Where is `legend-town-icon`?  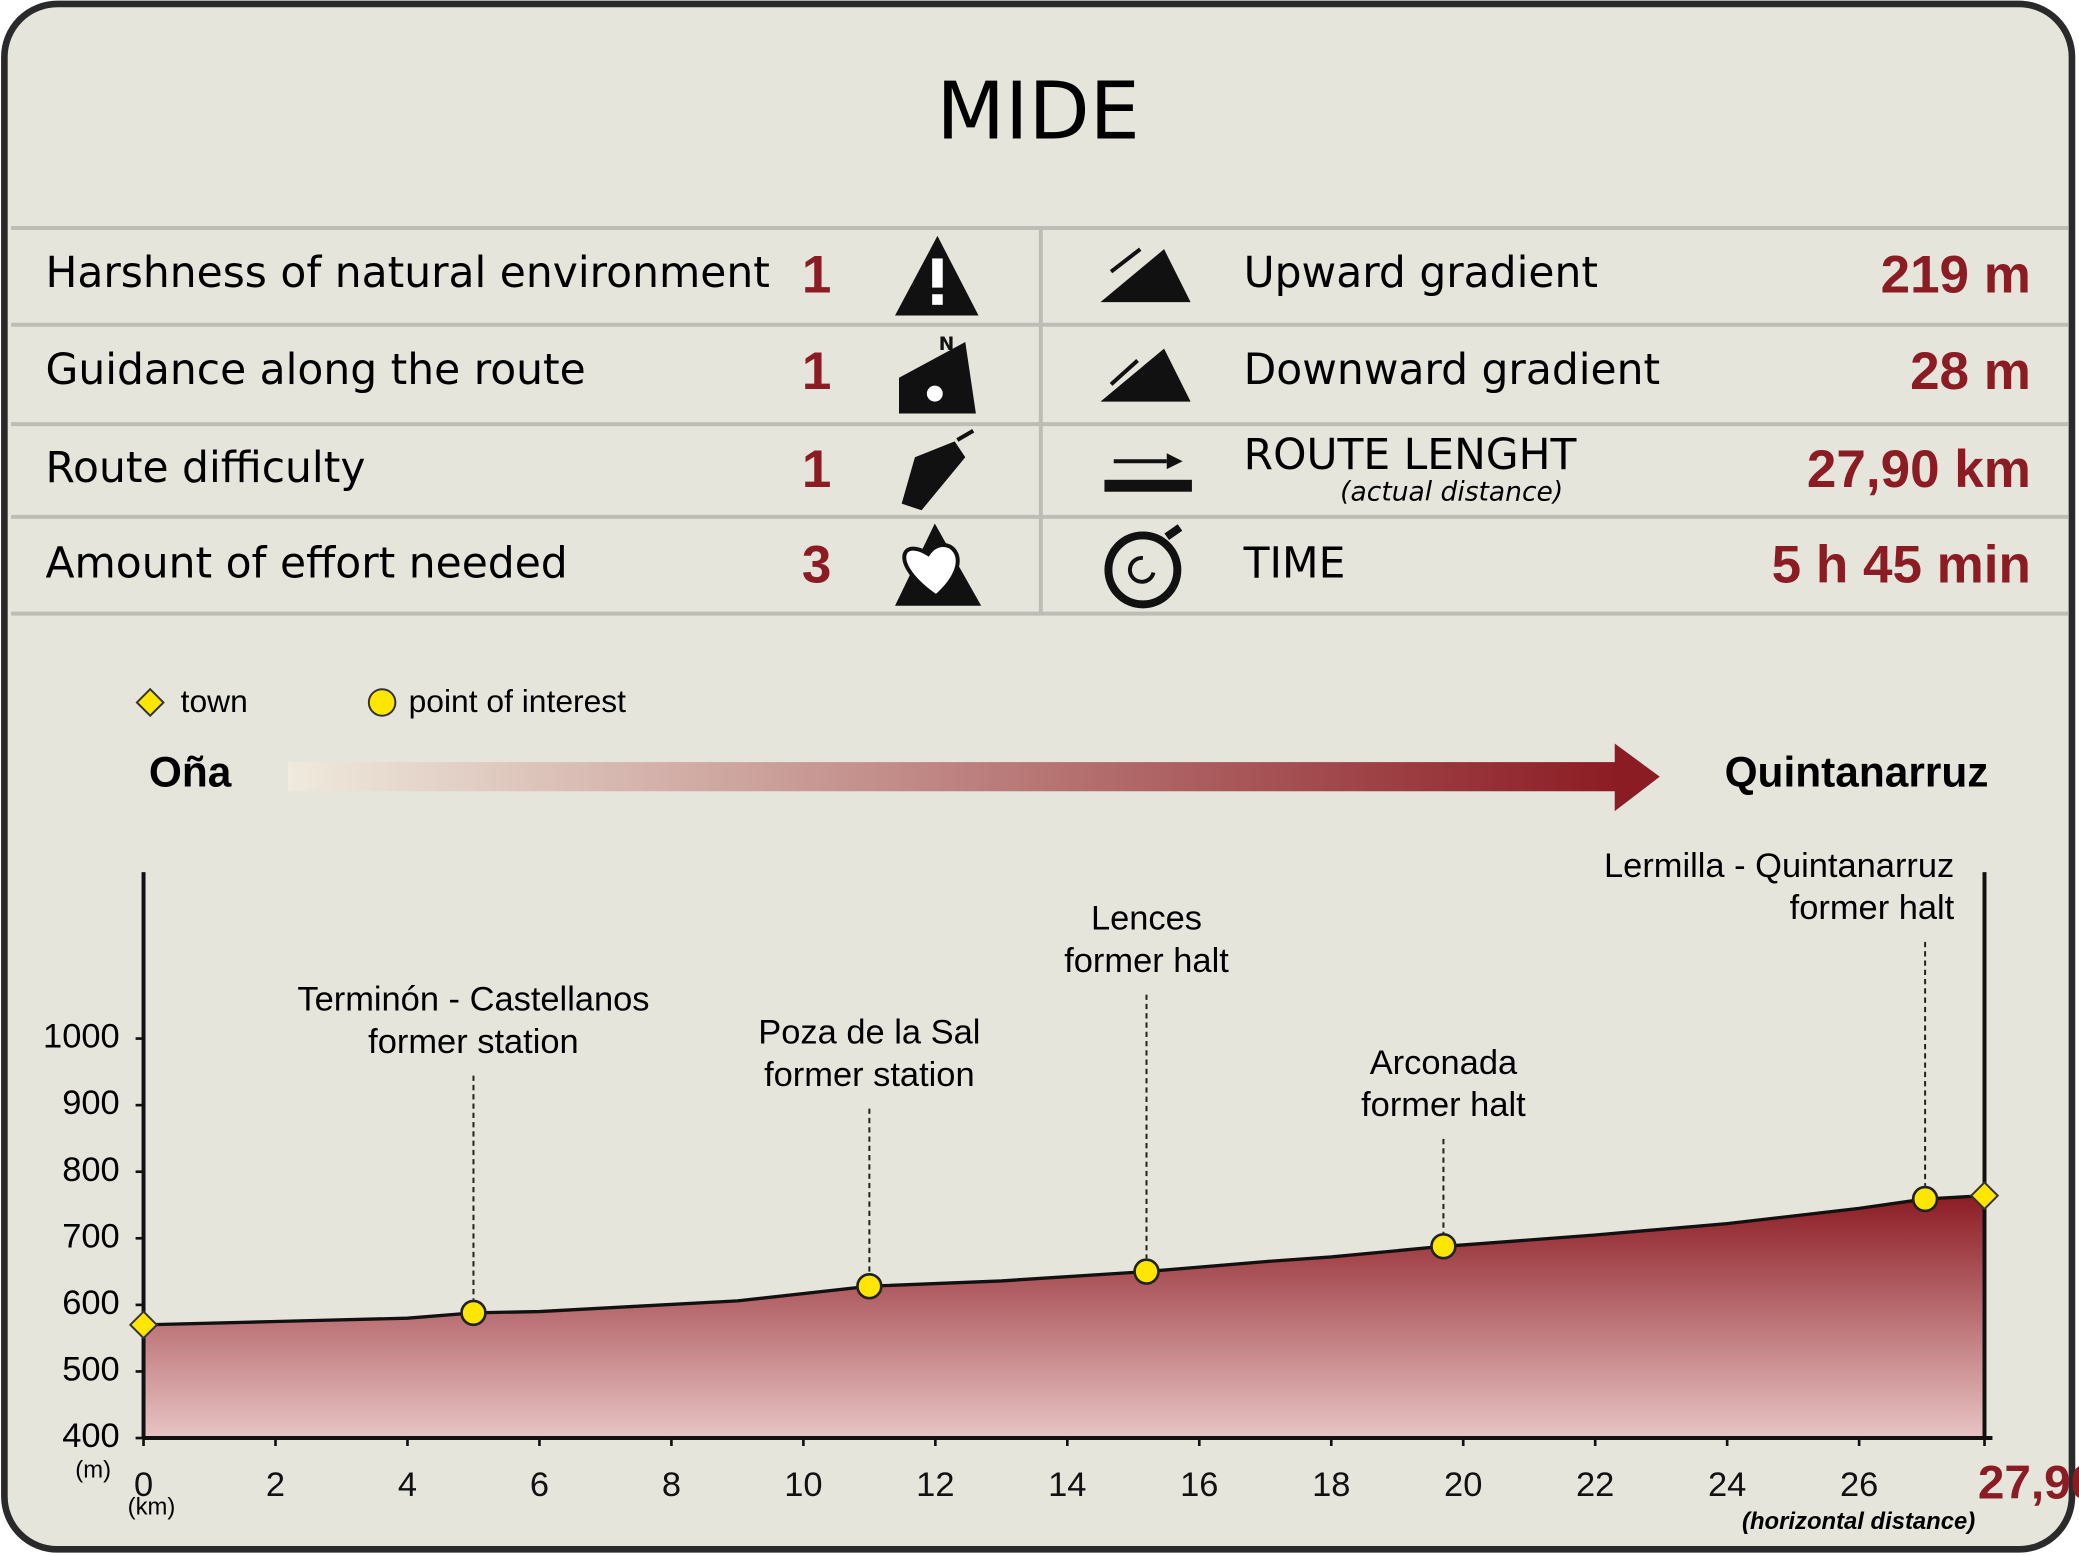 legend-town-icon is located at coordinates (150, 702).